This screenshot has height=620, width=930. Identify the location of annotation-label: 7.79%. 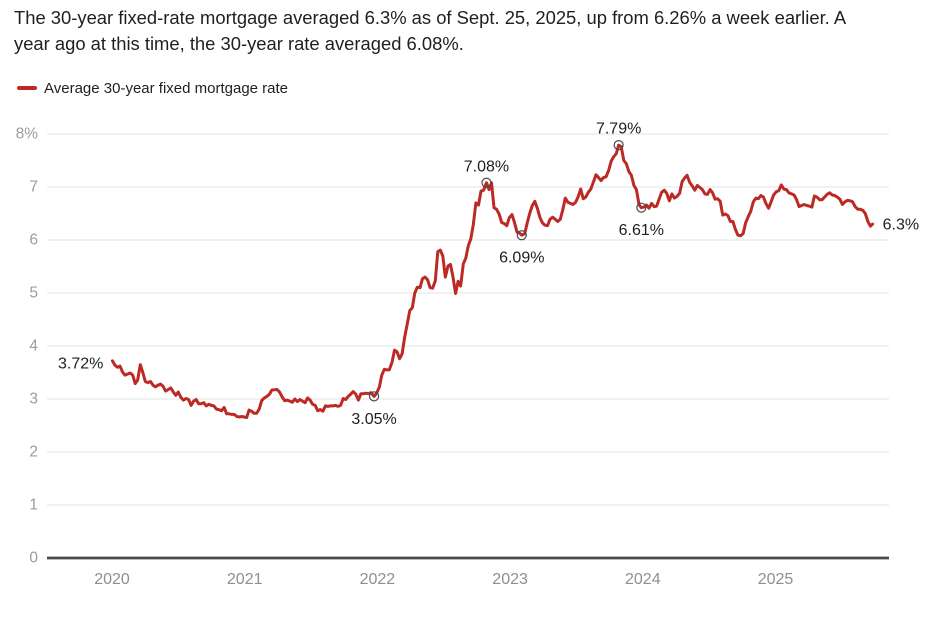
(618, 129).